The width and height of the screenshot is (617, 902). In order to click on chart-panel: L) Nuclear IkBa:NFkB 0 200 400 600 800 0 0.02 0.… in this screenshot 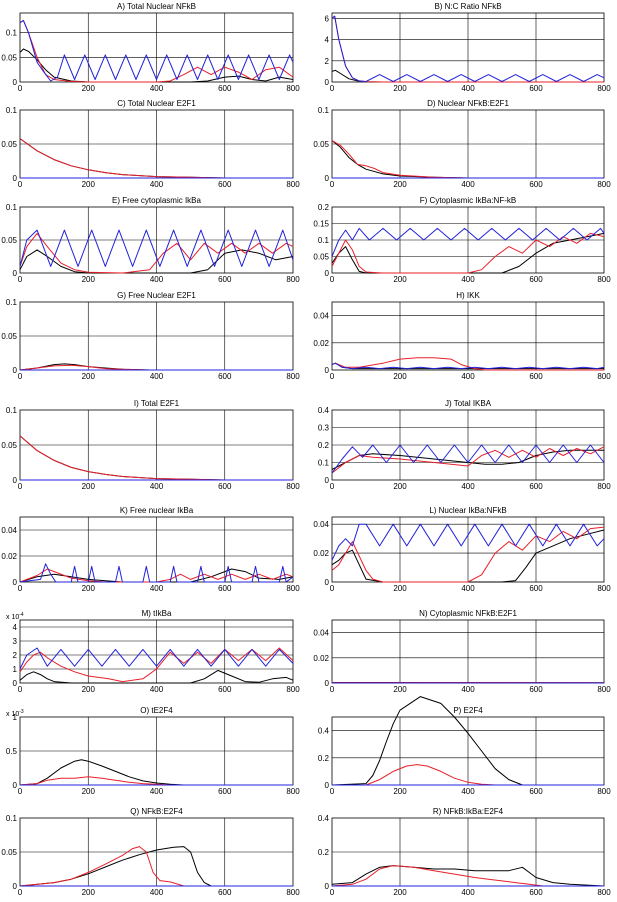, I will do `click(462, 549)`.